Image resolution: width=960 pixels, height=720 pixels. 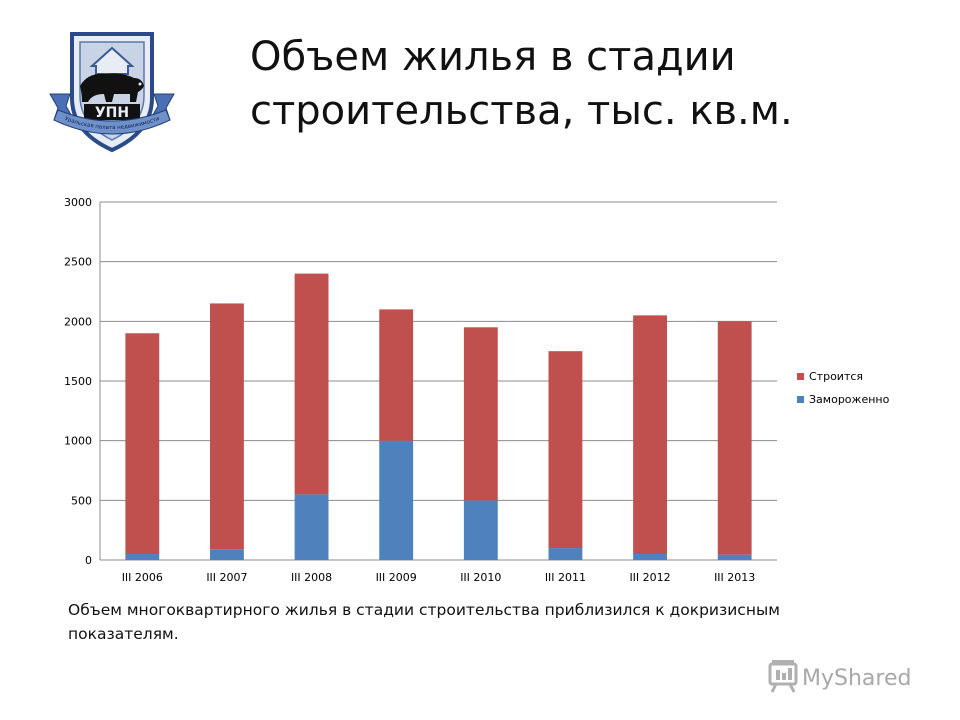 What do you see at coordinates (480, 577) in the screenshot?
I see `x-tick-label: III 2010` at bounding box center [480, 577].